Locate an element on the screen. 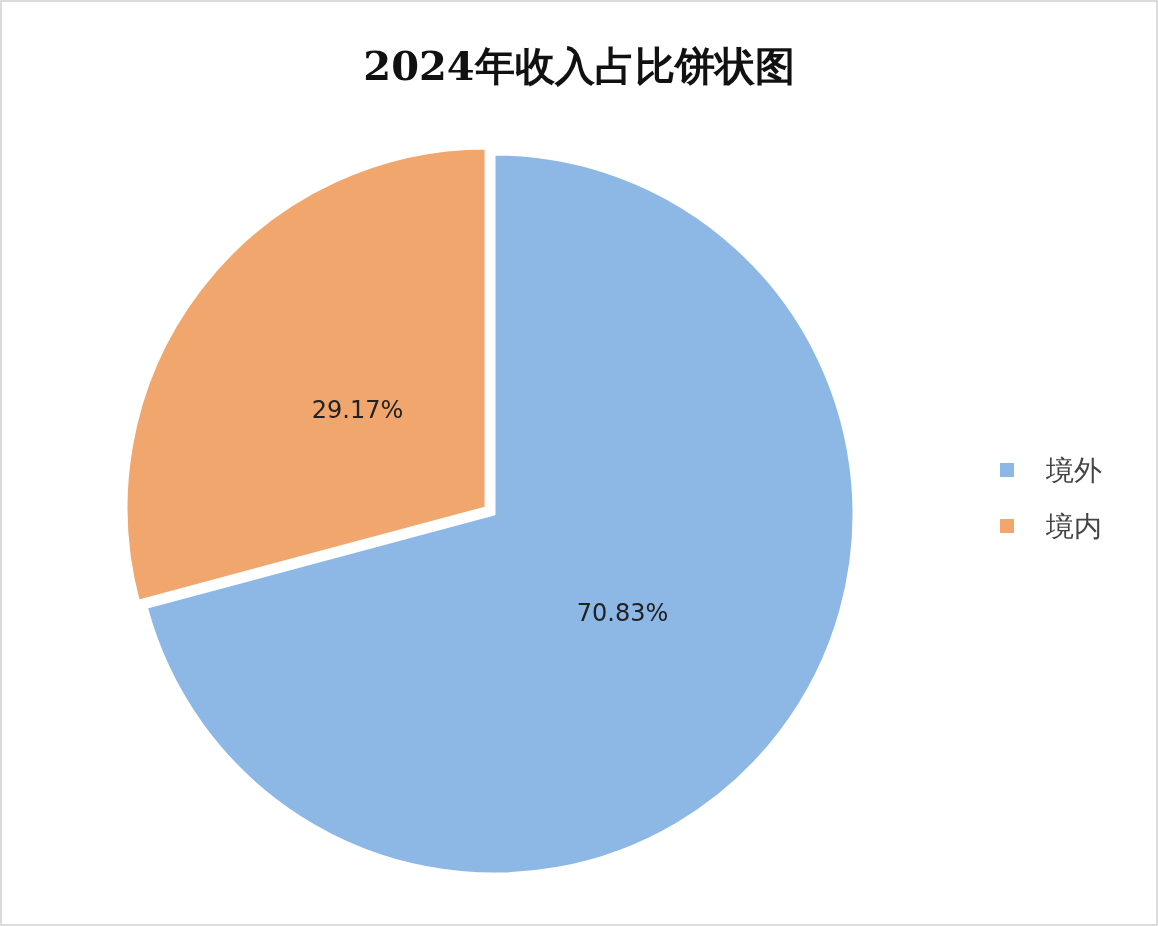  legend-label: 境内 is located at coordinates (1073, 526).